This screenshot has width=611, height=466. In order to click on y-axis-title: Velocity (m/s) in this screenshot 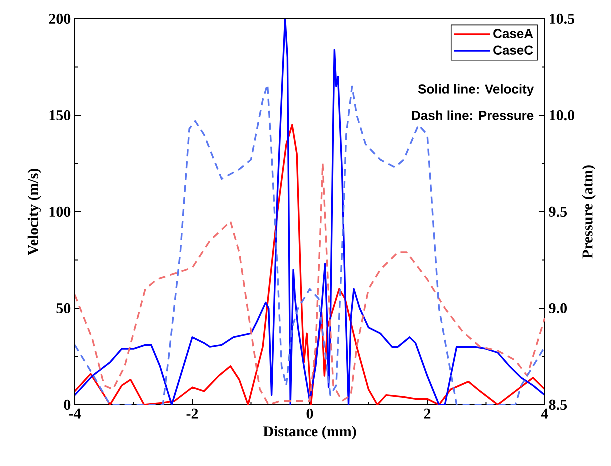, I will do `click(35, 212)`.